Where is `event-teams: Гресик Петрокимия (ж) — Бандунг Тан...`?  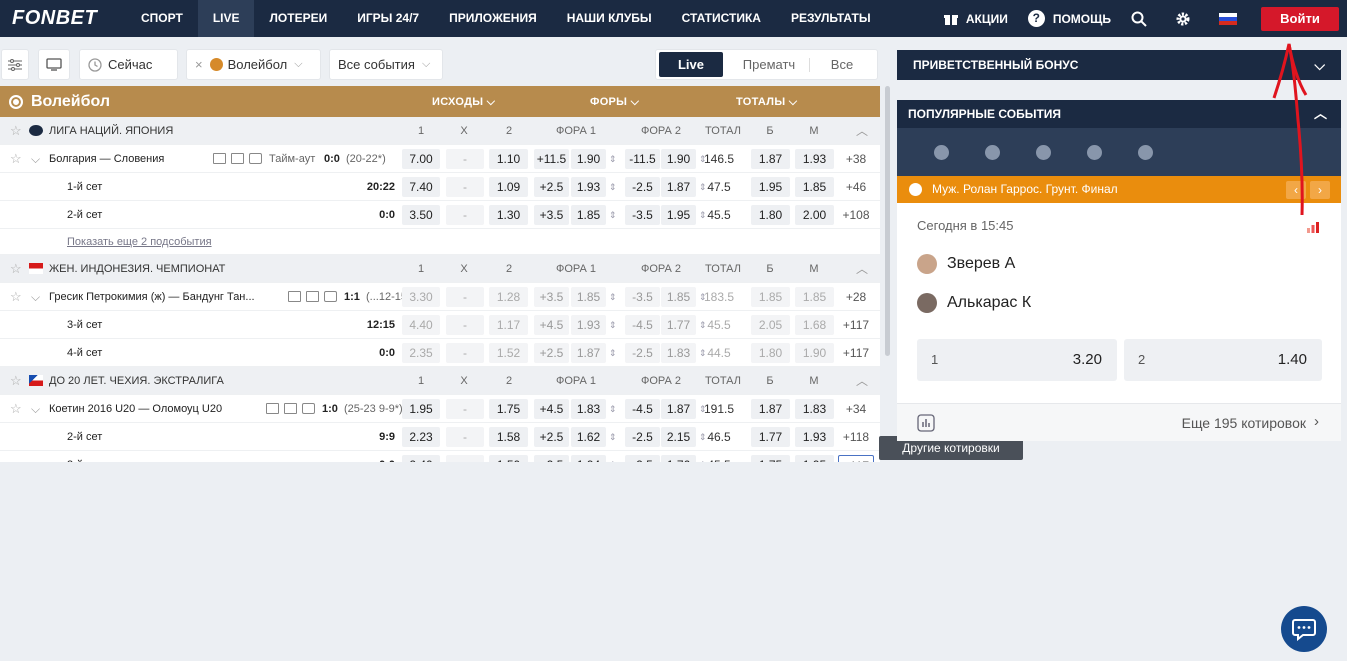 event-teams: Гресик Петрокимия (ж) — Бандунг Тан... is located at coordinates (152, 297).